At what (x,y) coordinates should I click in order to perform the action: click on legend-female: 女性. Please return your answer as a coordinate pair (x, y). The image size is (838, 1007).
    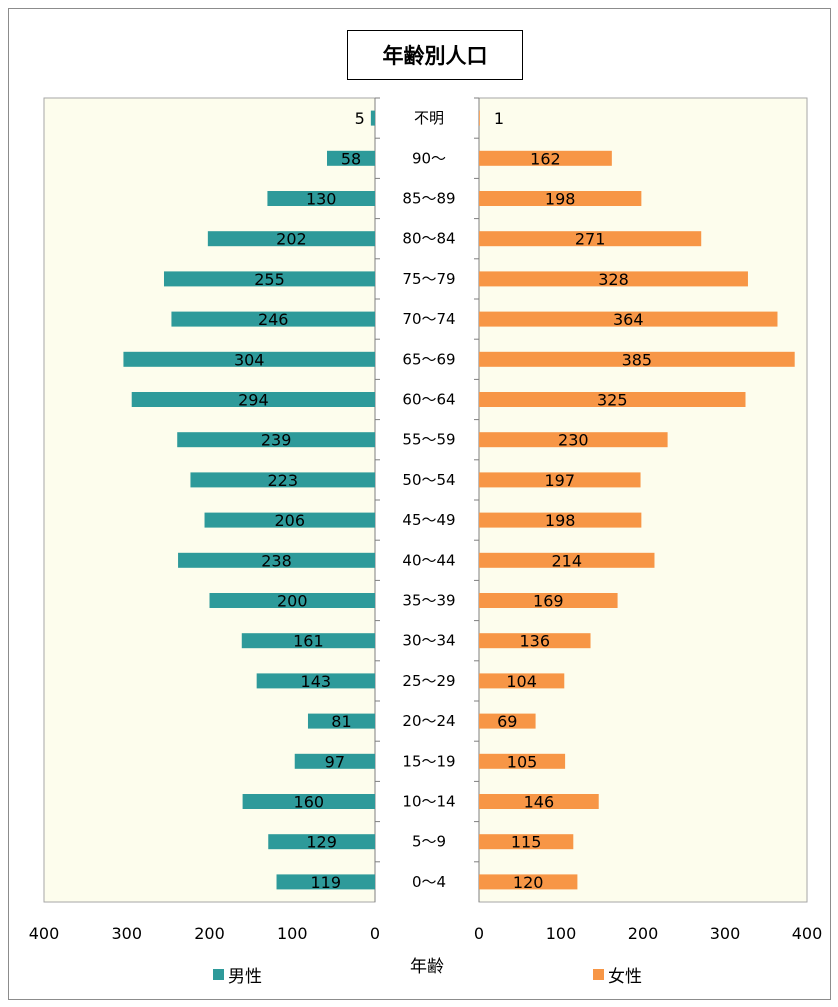
    Looking at the image, I should click on (617, 974).